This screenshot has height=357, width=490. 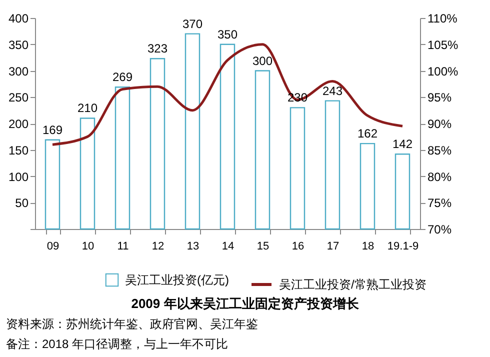 What do you see at coordinates (123, 246) in the screenshot?
I see `x-tick-label: 11` at bounding box center [123, 246].